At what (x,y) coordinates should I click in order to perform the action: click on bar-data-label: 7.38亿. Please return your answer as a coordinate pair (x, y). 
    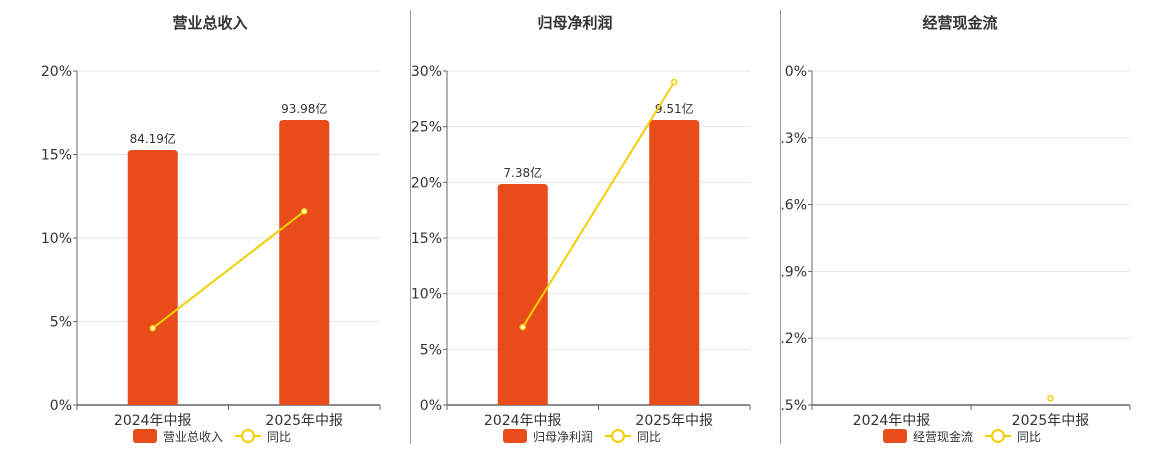
    Looking at the image, I should click on (522, 172).